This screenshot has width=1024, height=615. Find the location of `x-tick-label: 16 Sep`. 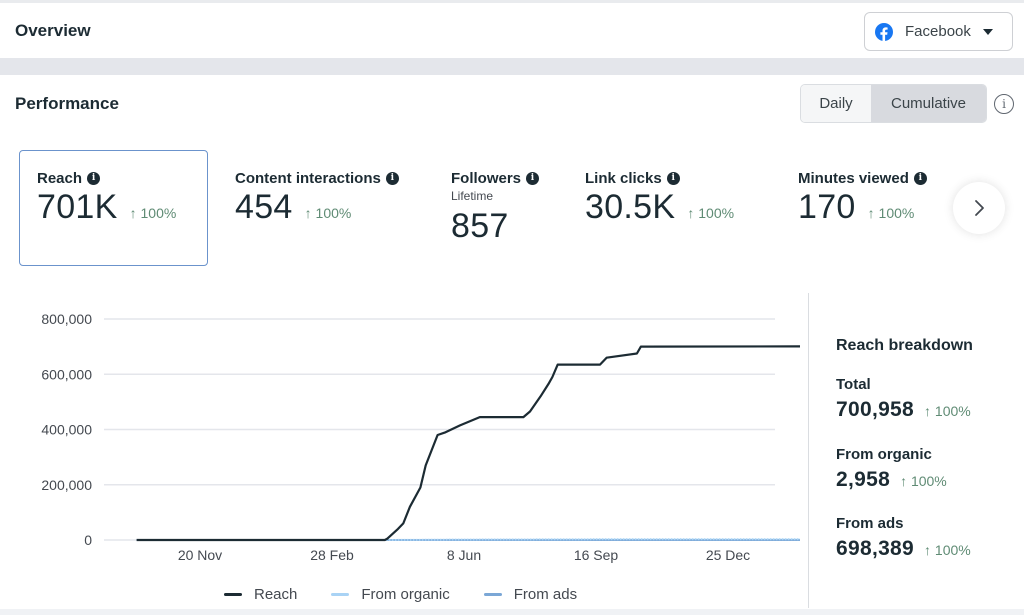

x-tick-label: 16 Sep is located at coordinates (596, 555).